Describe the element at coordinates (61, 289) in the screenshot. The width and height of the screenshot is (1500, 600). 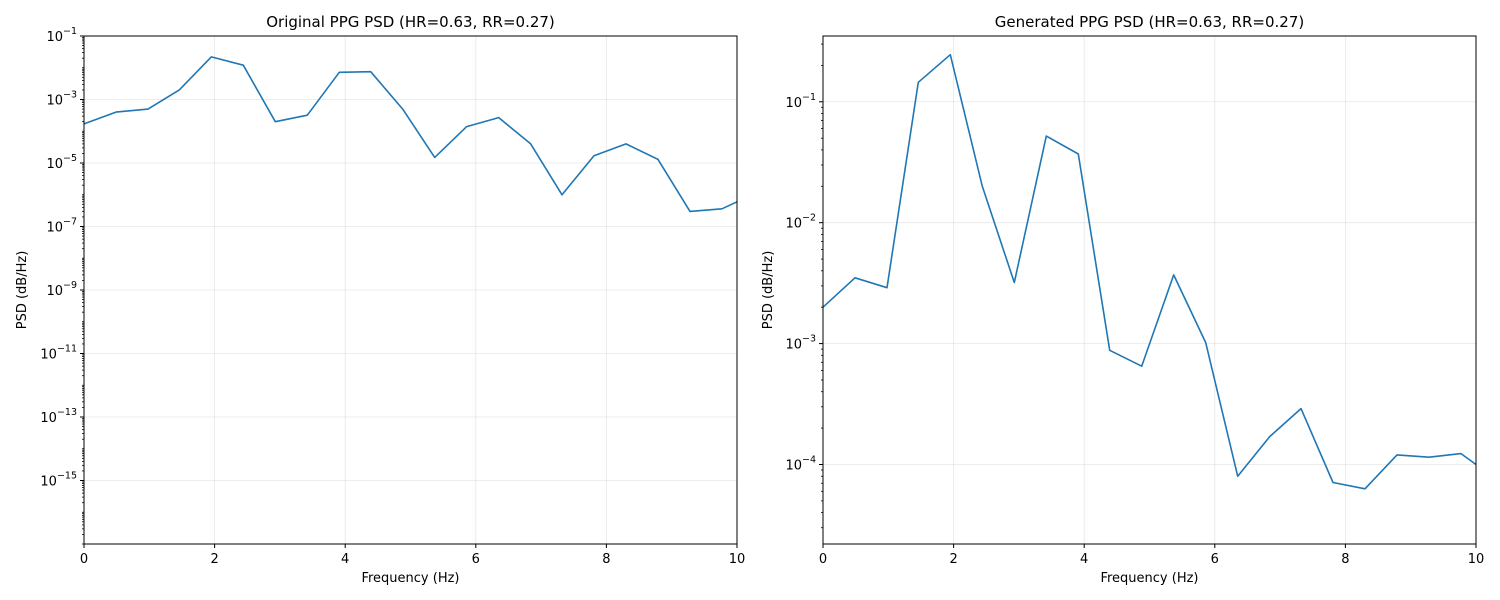
I see `y-tick-label: 10⁻⁹` at that location.